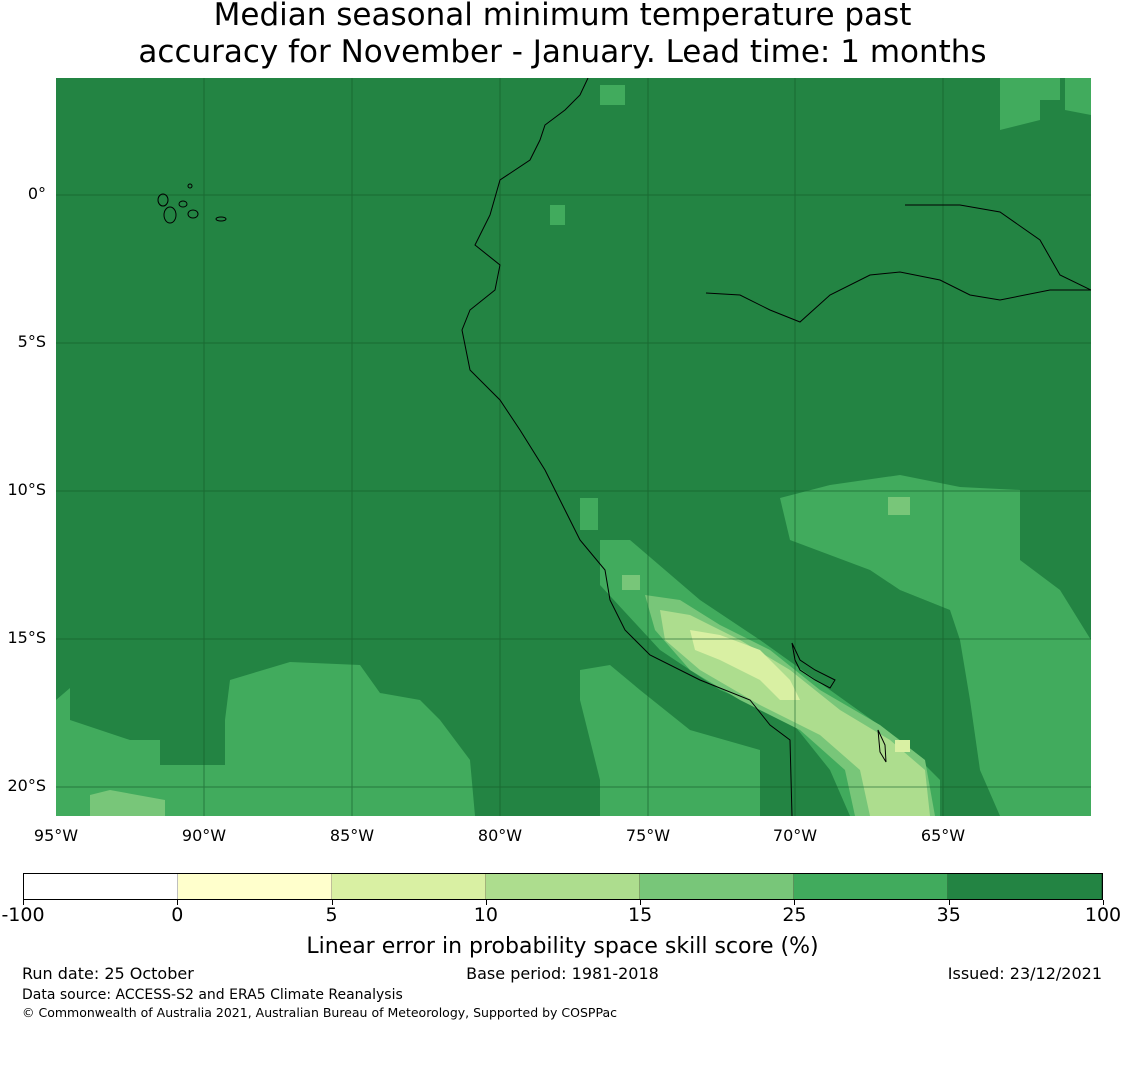 Image resolution: width=1125 pixels, height=1065 pixels. What do you see at coordinates (485, 915) in the screenshot?
I see `colorbar-tick-label: 10` at bounding box center [485, 915].